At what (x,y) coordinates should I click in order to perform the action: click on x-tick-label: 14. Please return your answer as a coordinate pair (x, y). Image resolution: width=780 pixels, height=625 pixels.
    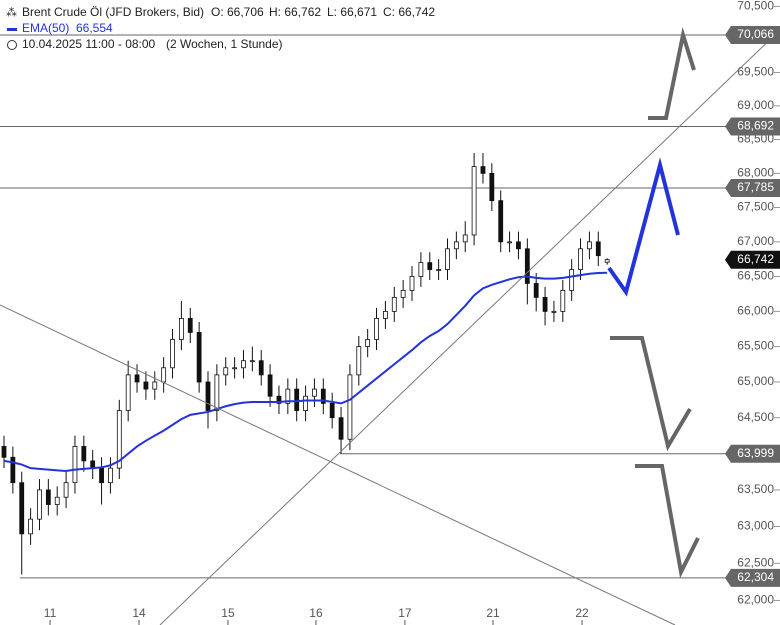
    Looking at the image, I should click on (139, 613).